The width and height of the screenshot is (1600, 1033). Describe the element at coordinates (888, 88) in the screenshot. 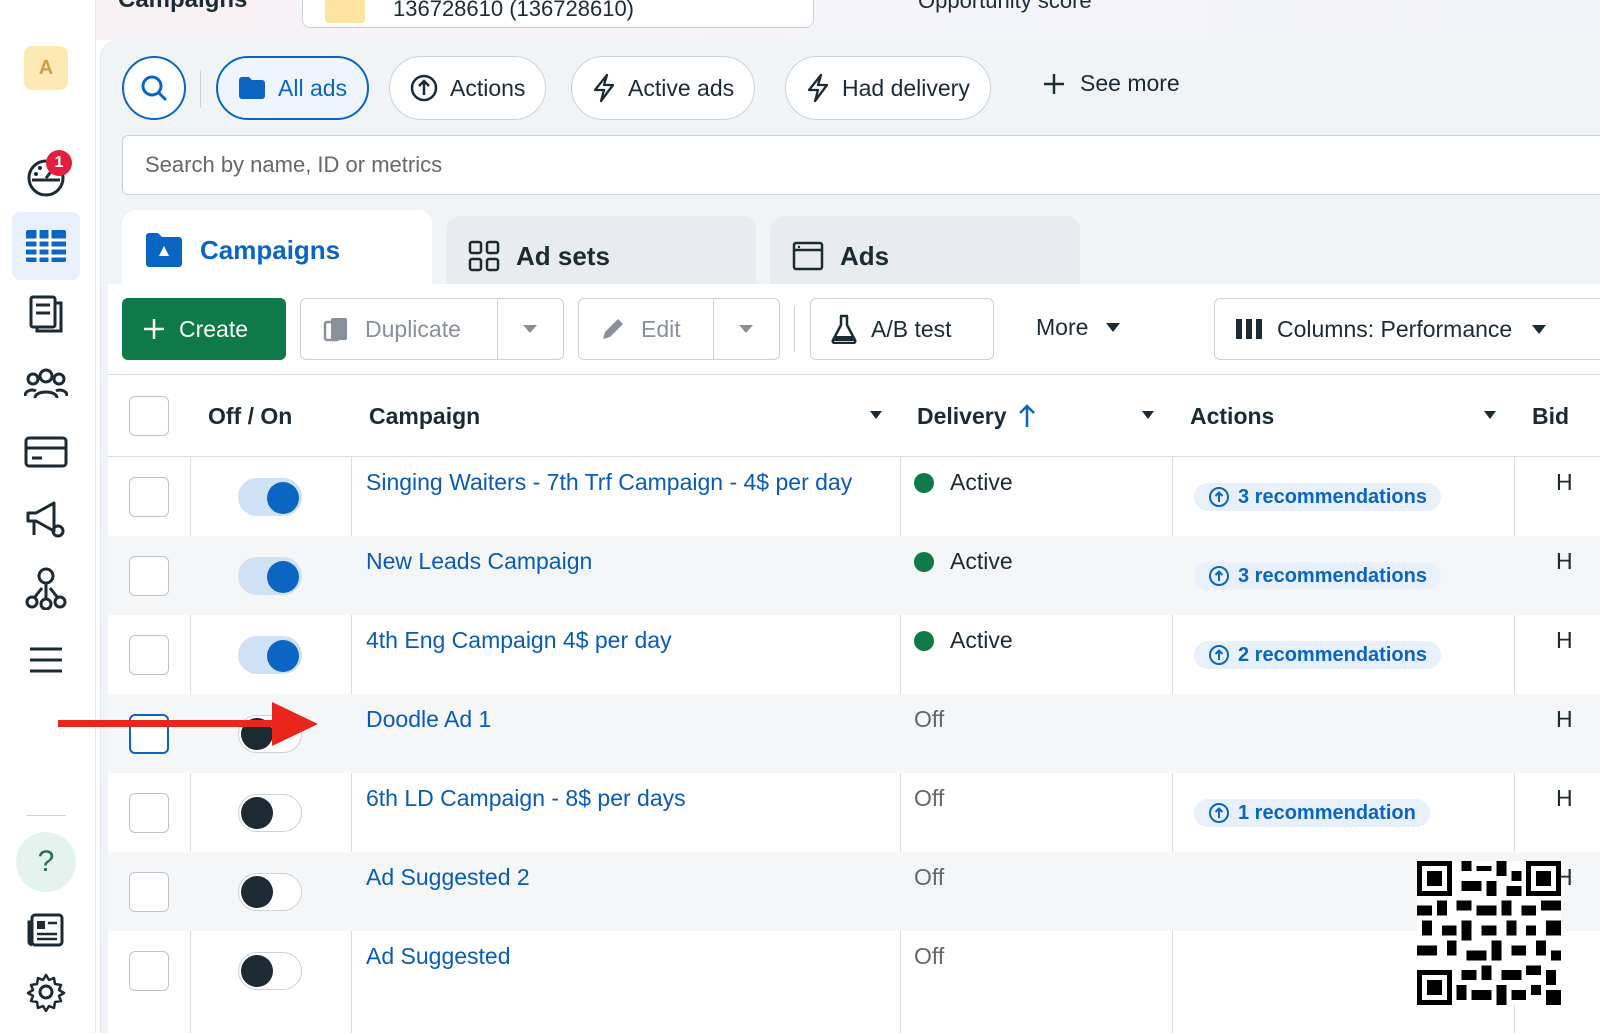

I see `filter-had-delivery: Had delivery` at that location.